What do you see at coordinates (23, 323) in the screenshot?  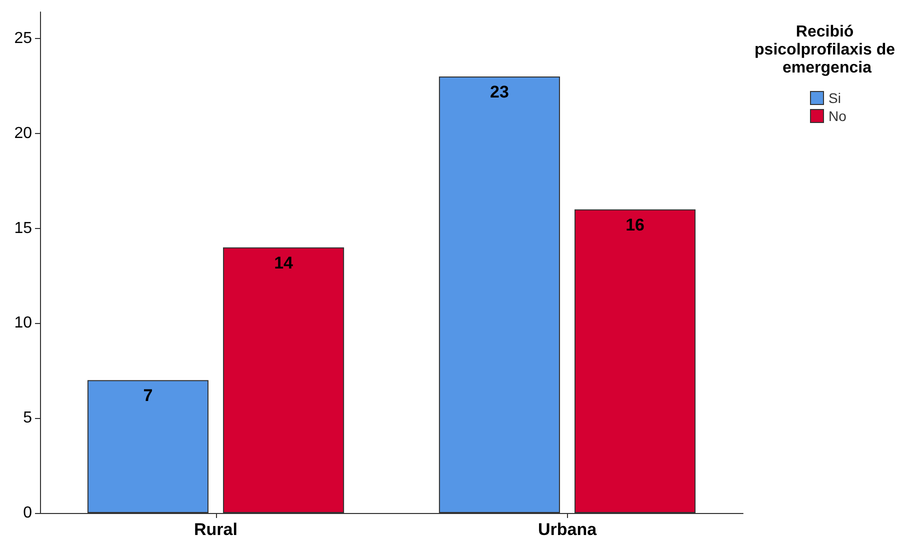 I see `y-tick-label: 10` at bounding box center [23, 323].